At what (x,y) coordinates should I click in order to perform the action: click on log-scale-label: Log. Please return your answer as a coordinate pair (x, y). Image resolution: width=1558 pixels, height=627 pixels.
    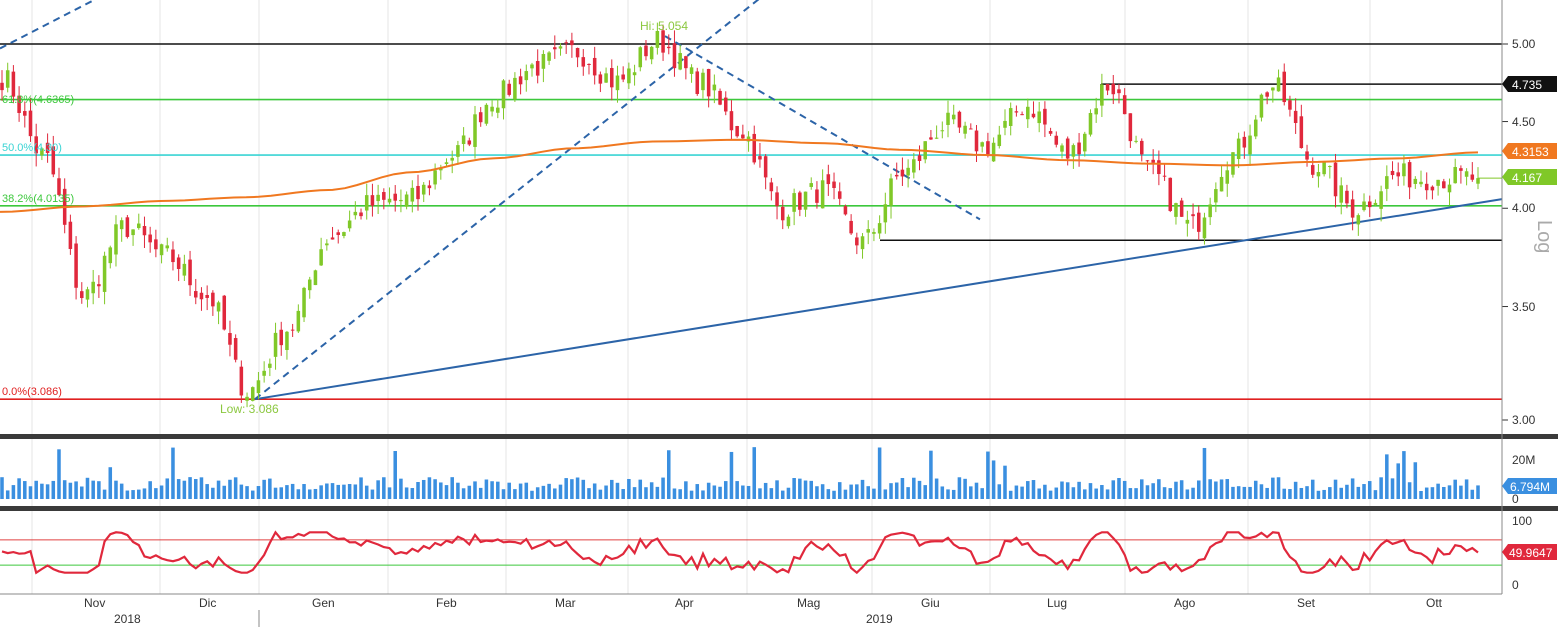
    Looking at the image, I should click on (1544, 236).